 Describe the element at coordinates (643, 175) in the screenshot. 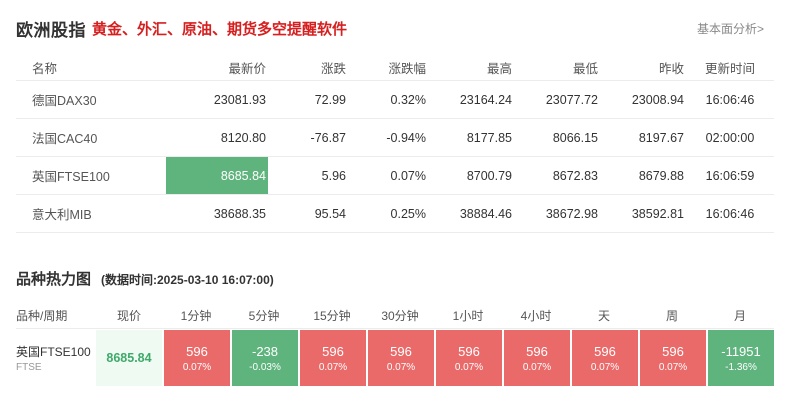

I see `prev-close: 8679.88` at that location.